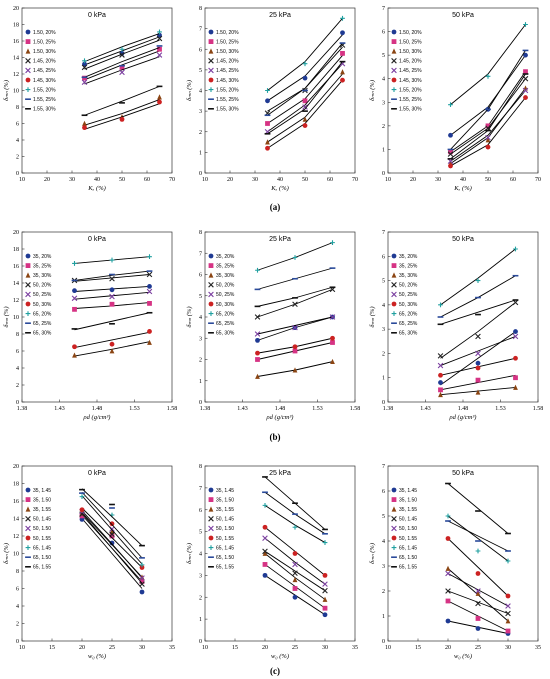 This screenshot has width=550, height=679. Describe the element at coordinates (225, 305) in the screenshot. I see `legend-label: 50, 30%` at that location.